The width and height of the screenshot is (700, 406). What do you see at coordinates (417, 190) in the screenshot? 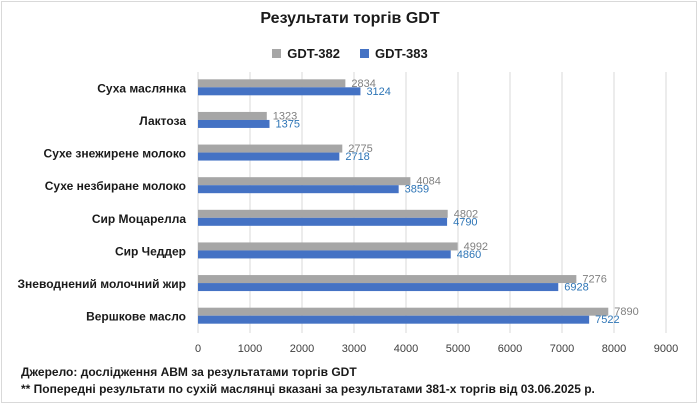
I see `data-label: 3859` at bounding box center [417, 190].